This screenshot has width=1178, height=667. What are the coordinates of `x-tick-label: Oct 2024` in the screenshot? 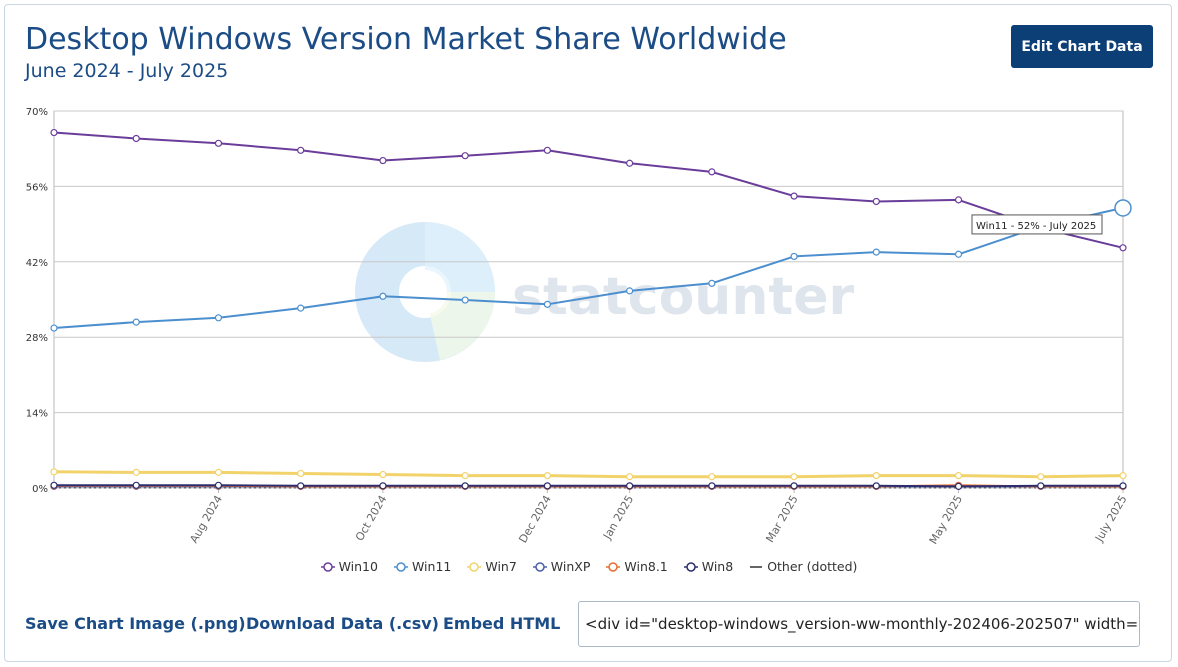 It's located at (371, 518).